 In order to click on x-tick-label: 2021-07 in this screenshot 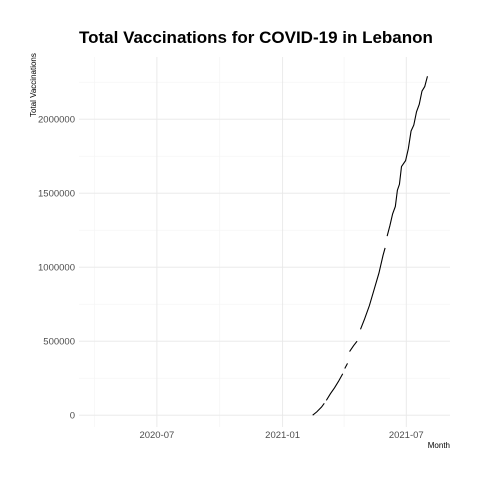, I will do `click(406, 435)`.